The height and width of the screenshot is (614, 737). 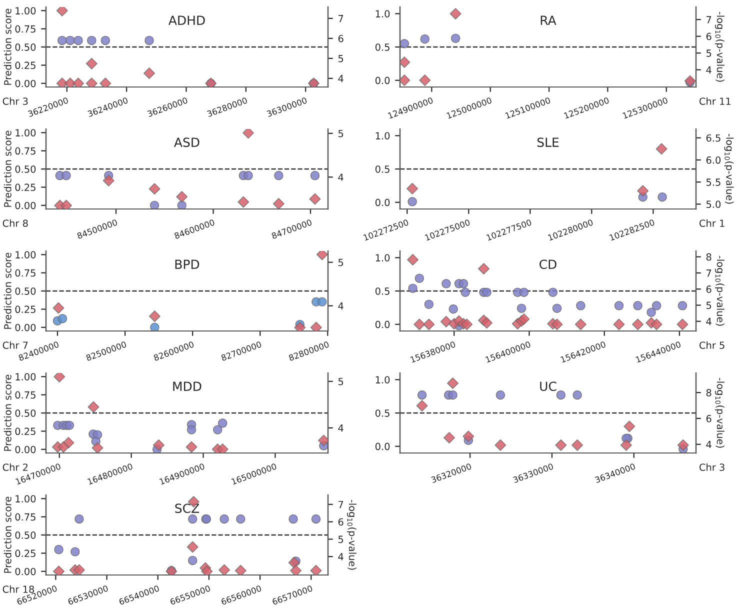 What do you see at coordinates (548, 20) in the screenshot?
I see `text: RA` at bounding box center [548, 20].